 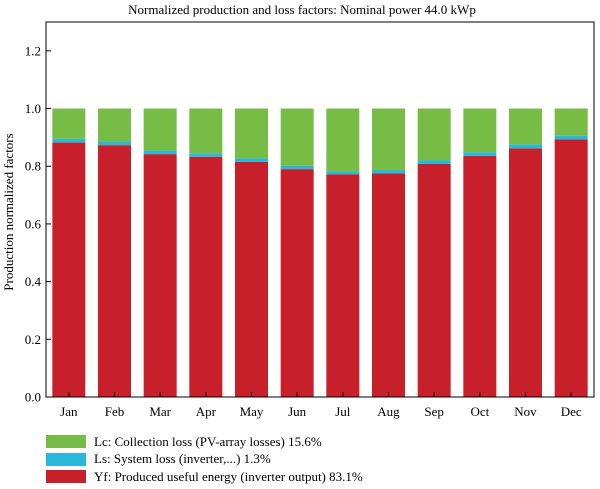 I want to click on x-tick-label: Jul, so click(x=343, y=411).